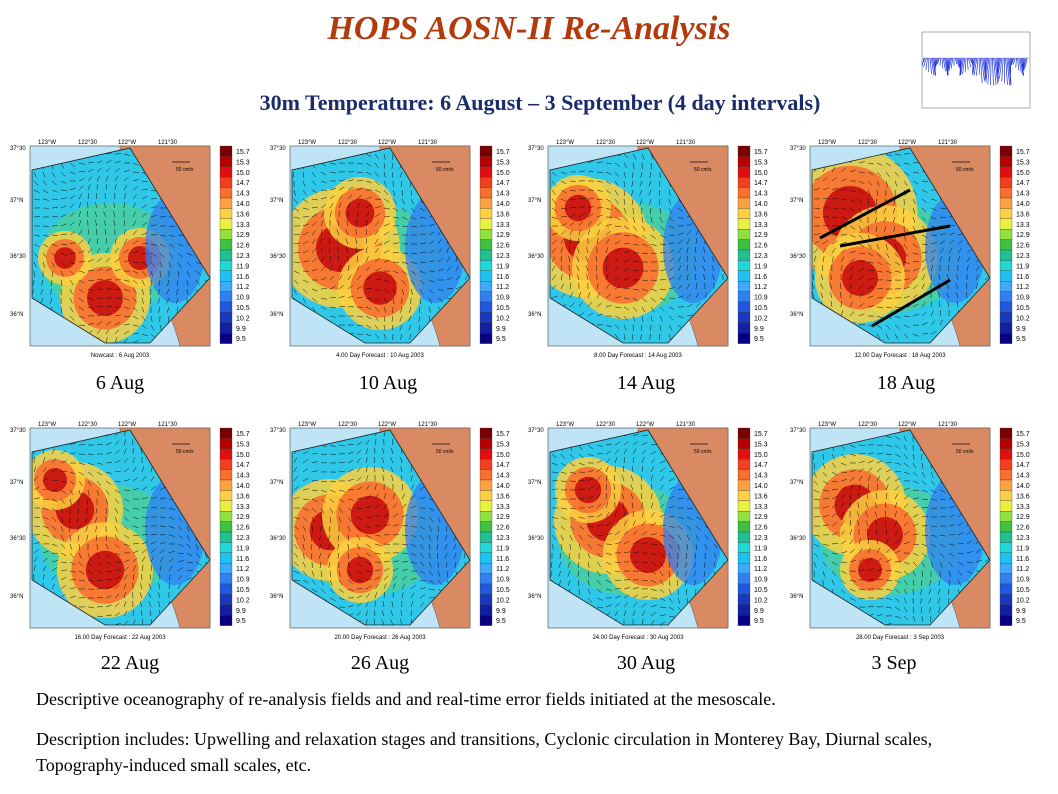 The height and width of the screenshot is (794, 1058). What do you see at coordinates (243, 600) in the screenshot?
I see `colorbar-label: 10.2` at bounding box center [243, 600].